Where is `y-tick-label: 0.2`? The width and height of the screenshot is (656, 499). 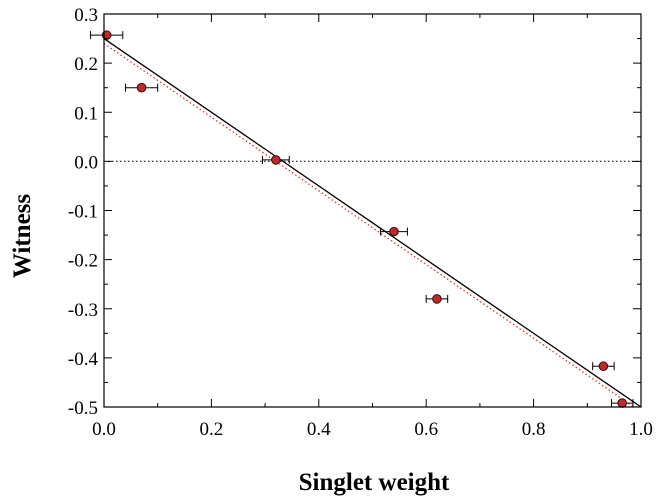
y-tick-label: 0.2 is located at coordinates (86, 64).